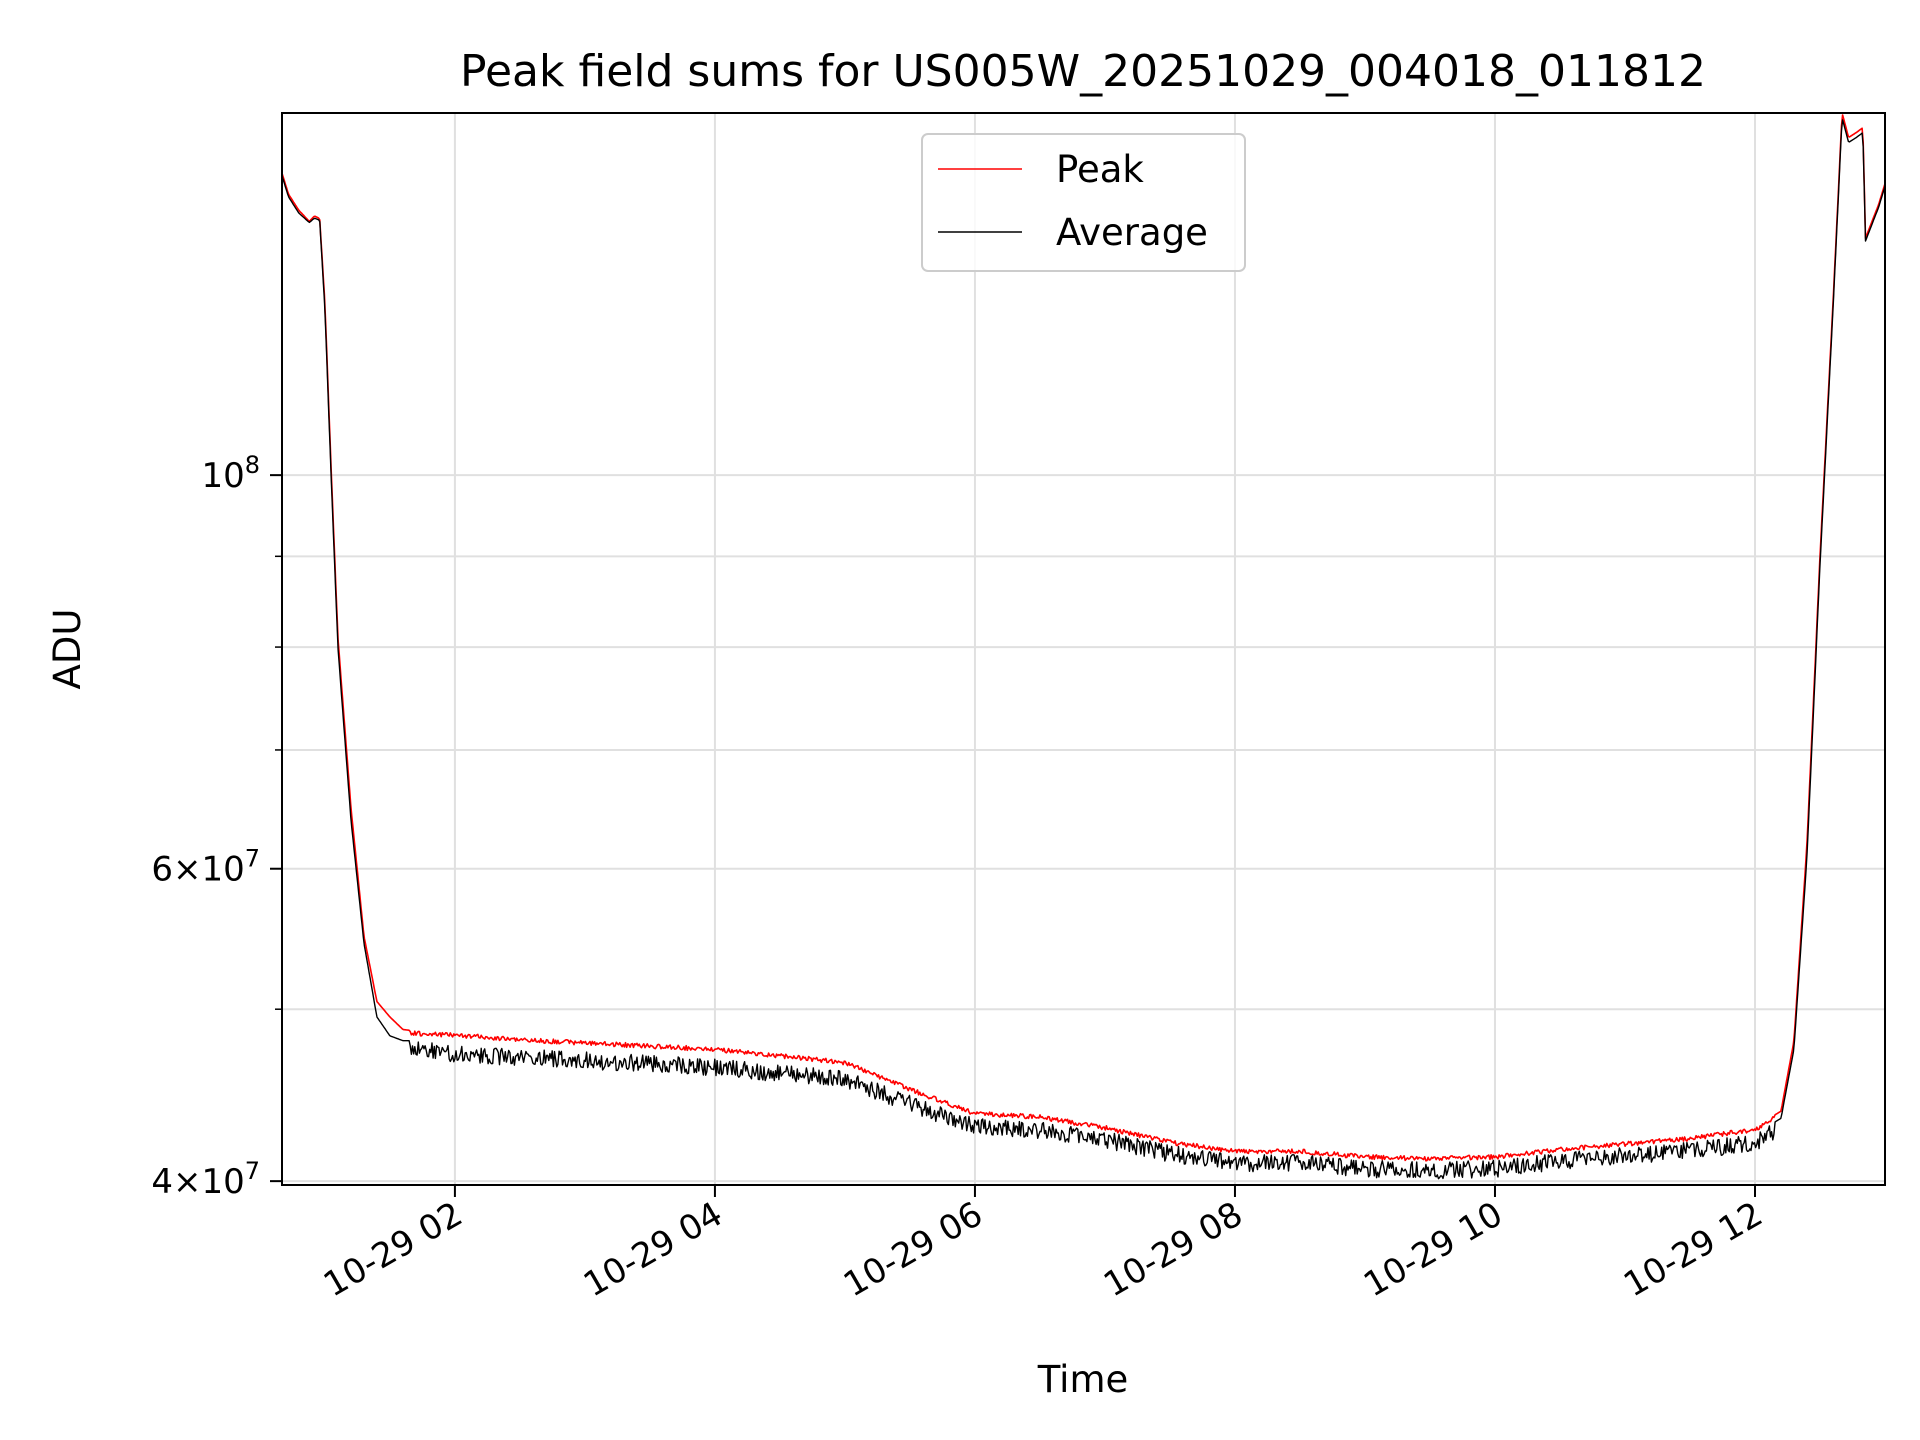  I want to click on y-tick-mantissa: 4, so click(162, 1182).